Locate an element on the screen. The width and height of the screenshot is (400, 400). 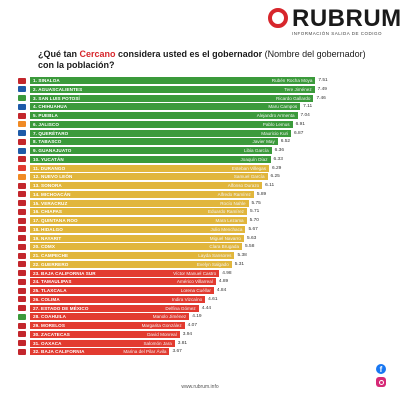
state-label: 2. AGUASCALIENTES is located at coordinates (58, 89).